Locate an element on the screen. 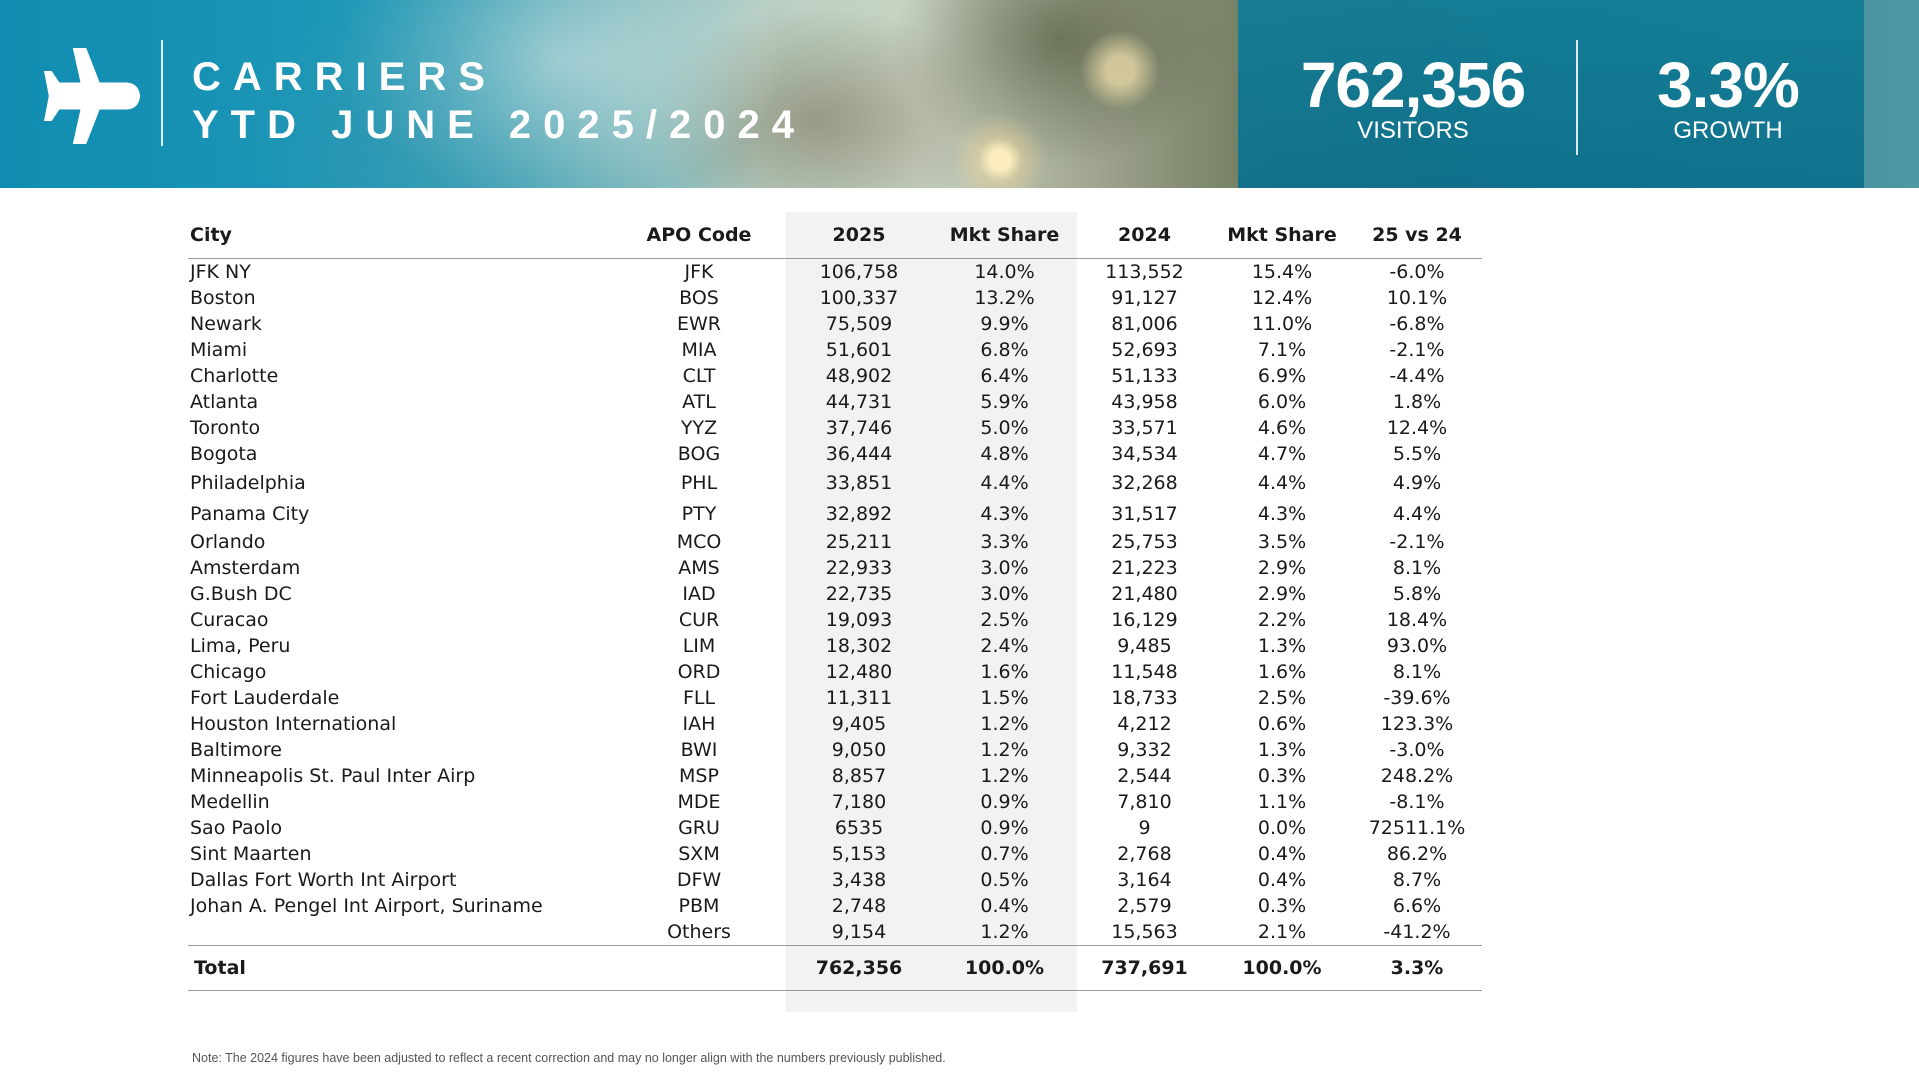  cell-2025: 106,758 is located at coordinates (859, 272).